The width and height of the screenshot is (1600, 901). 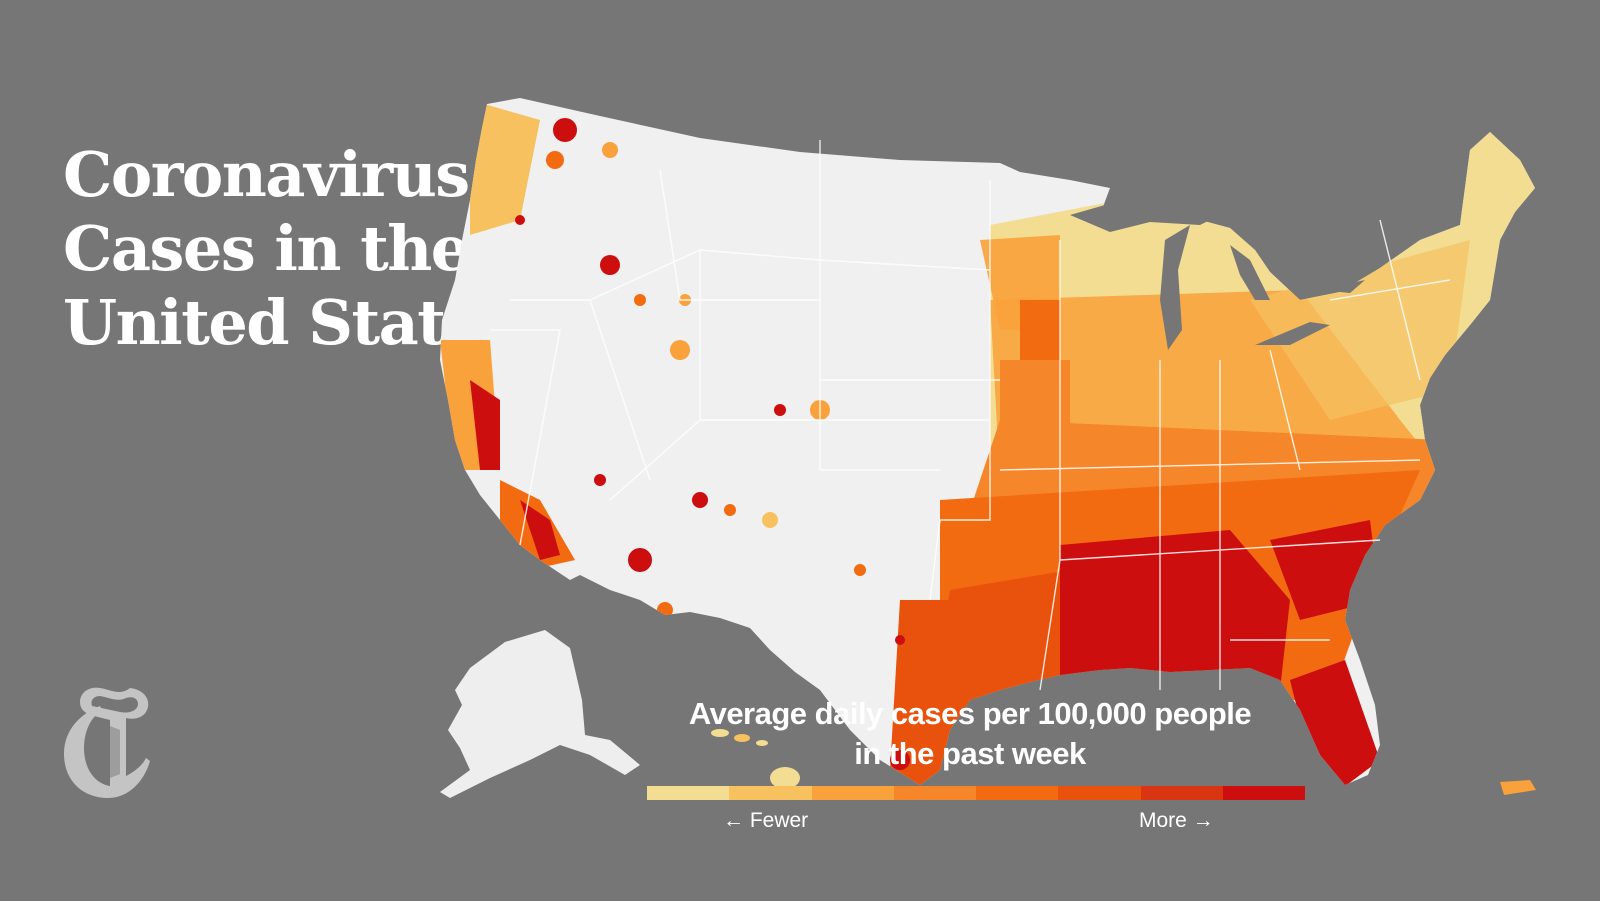 What do you see at coordinates (1176, 820) in the screenshot?
I see `legend-more-label: More →` at bounding box center [1176, 820].